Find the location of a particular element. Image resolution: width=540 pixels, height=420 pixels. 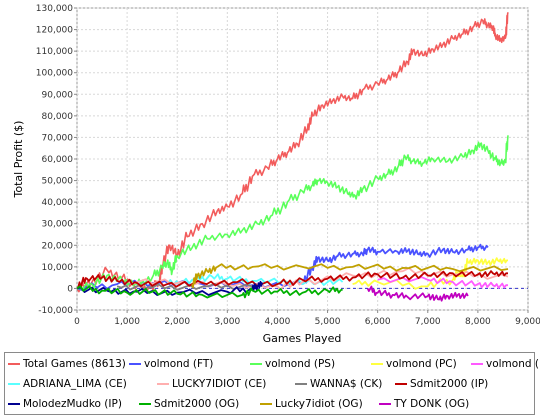

legend-label: volmond (PC) is located at coordinates (421, 364).